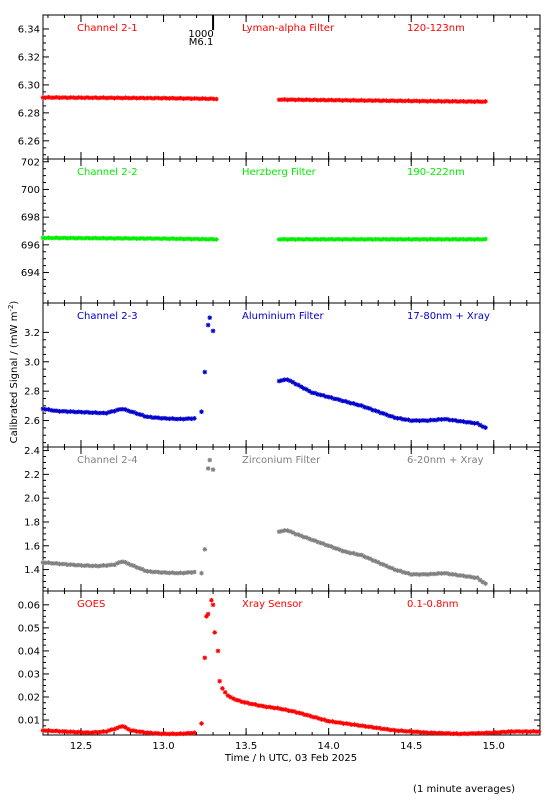 The width and height of the screenshot is (550, 800). What do you see at coordinates (272, 604) in the screenshot?
I see `panel-filter-label: Xray Sensor` at bounding box center [272, 604].